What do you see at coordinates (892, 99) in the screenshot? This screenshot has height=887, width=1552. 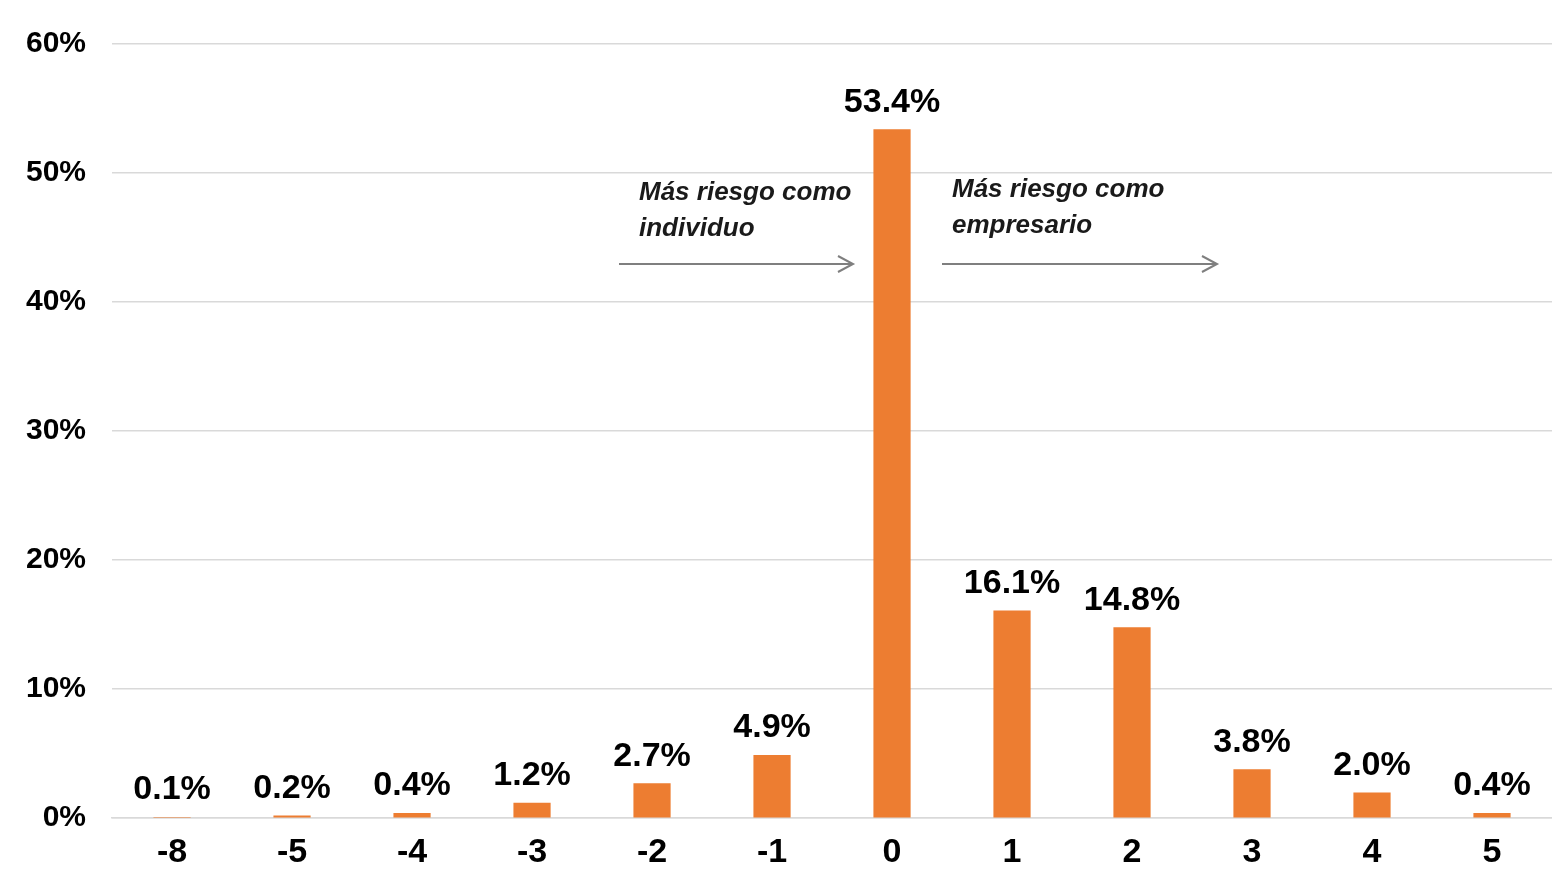 I see `data-label: 53.4%` at bounding box center [892, 99].